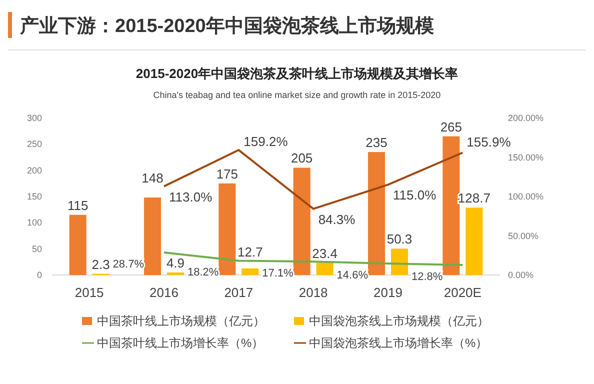 The width and height of the screenshot is (594, 384). Describe the element at coordinates (101, 264) in the screenshot. I see `data-label: 2.3` at that location.